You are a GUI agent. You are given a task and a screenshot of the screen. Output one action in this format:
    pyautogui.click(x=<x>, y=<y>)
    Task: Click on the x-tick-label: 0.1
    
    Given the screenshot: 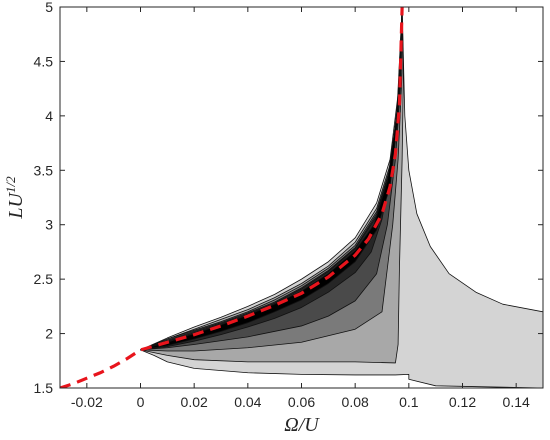 What is the action you would take?
    pyautogui.click(x=409, y=402)
    